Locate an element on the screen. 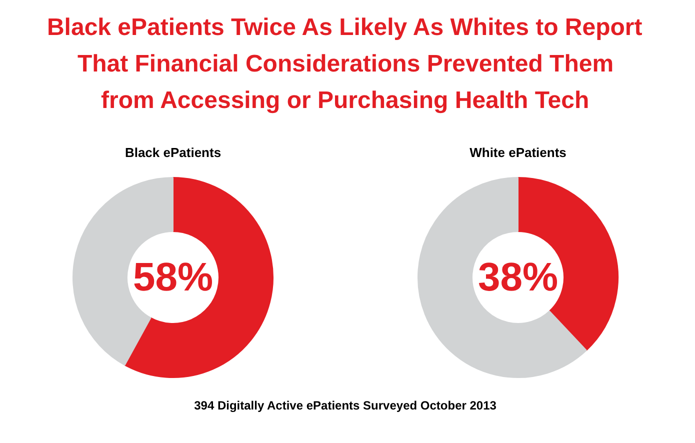 The width and height of the screenshot is (695, 443). data-label: 58% is located at coordinates (173, 278).